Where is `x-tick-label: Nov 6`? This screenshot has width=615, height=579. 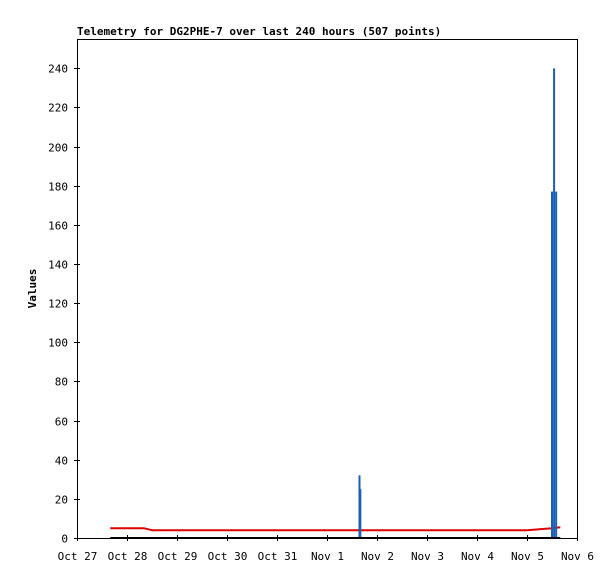
x-tick-label: Nov 6 is located at coordinates (577, 556).